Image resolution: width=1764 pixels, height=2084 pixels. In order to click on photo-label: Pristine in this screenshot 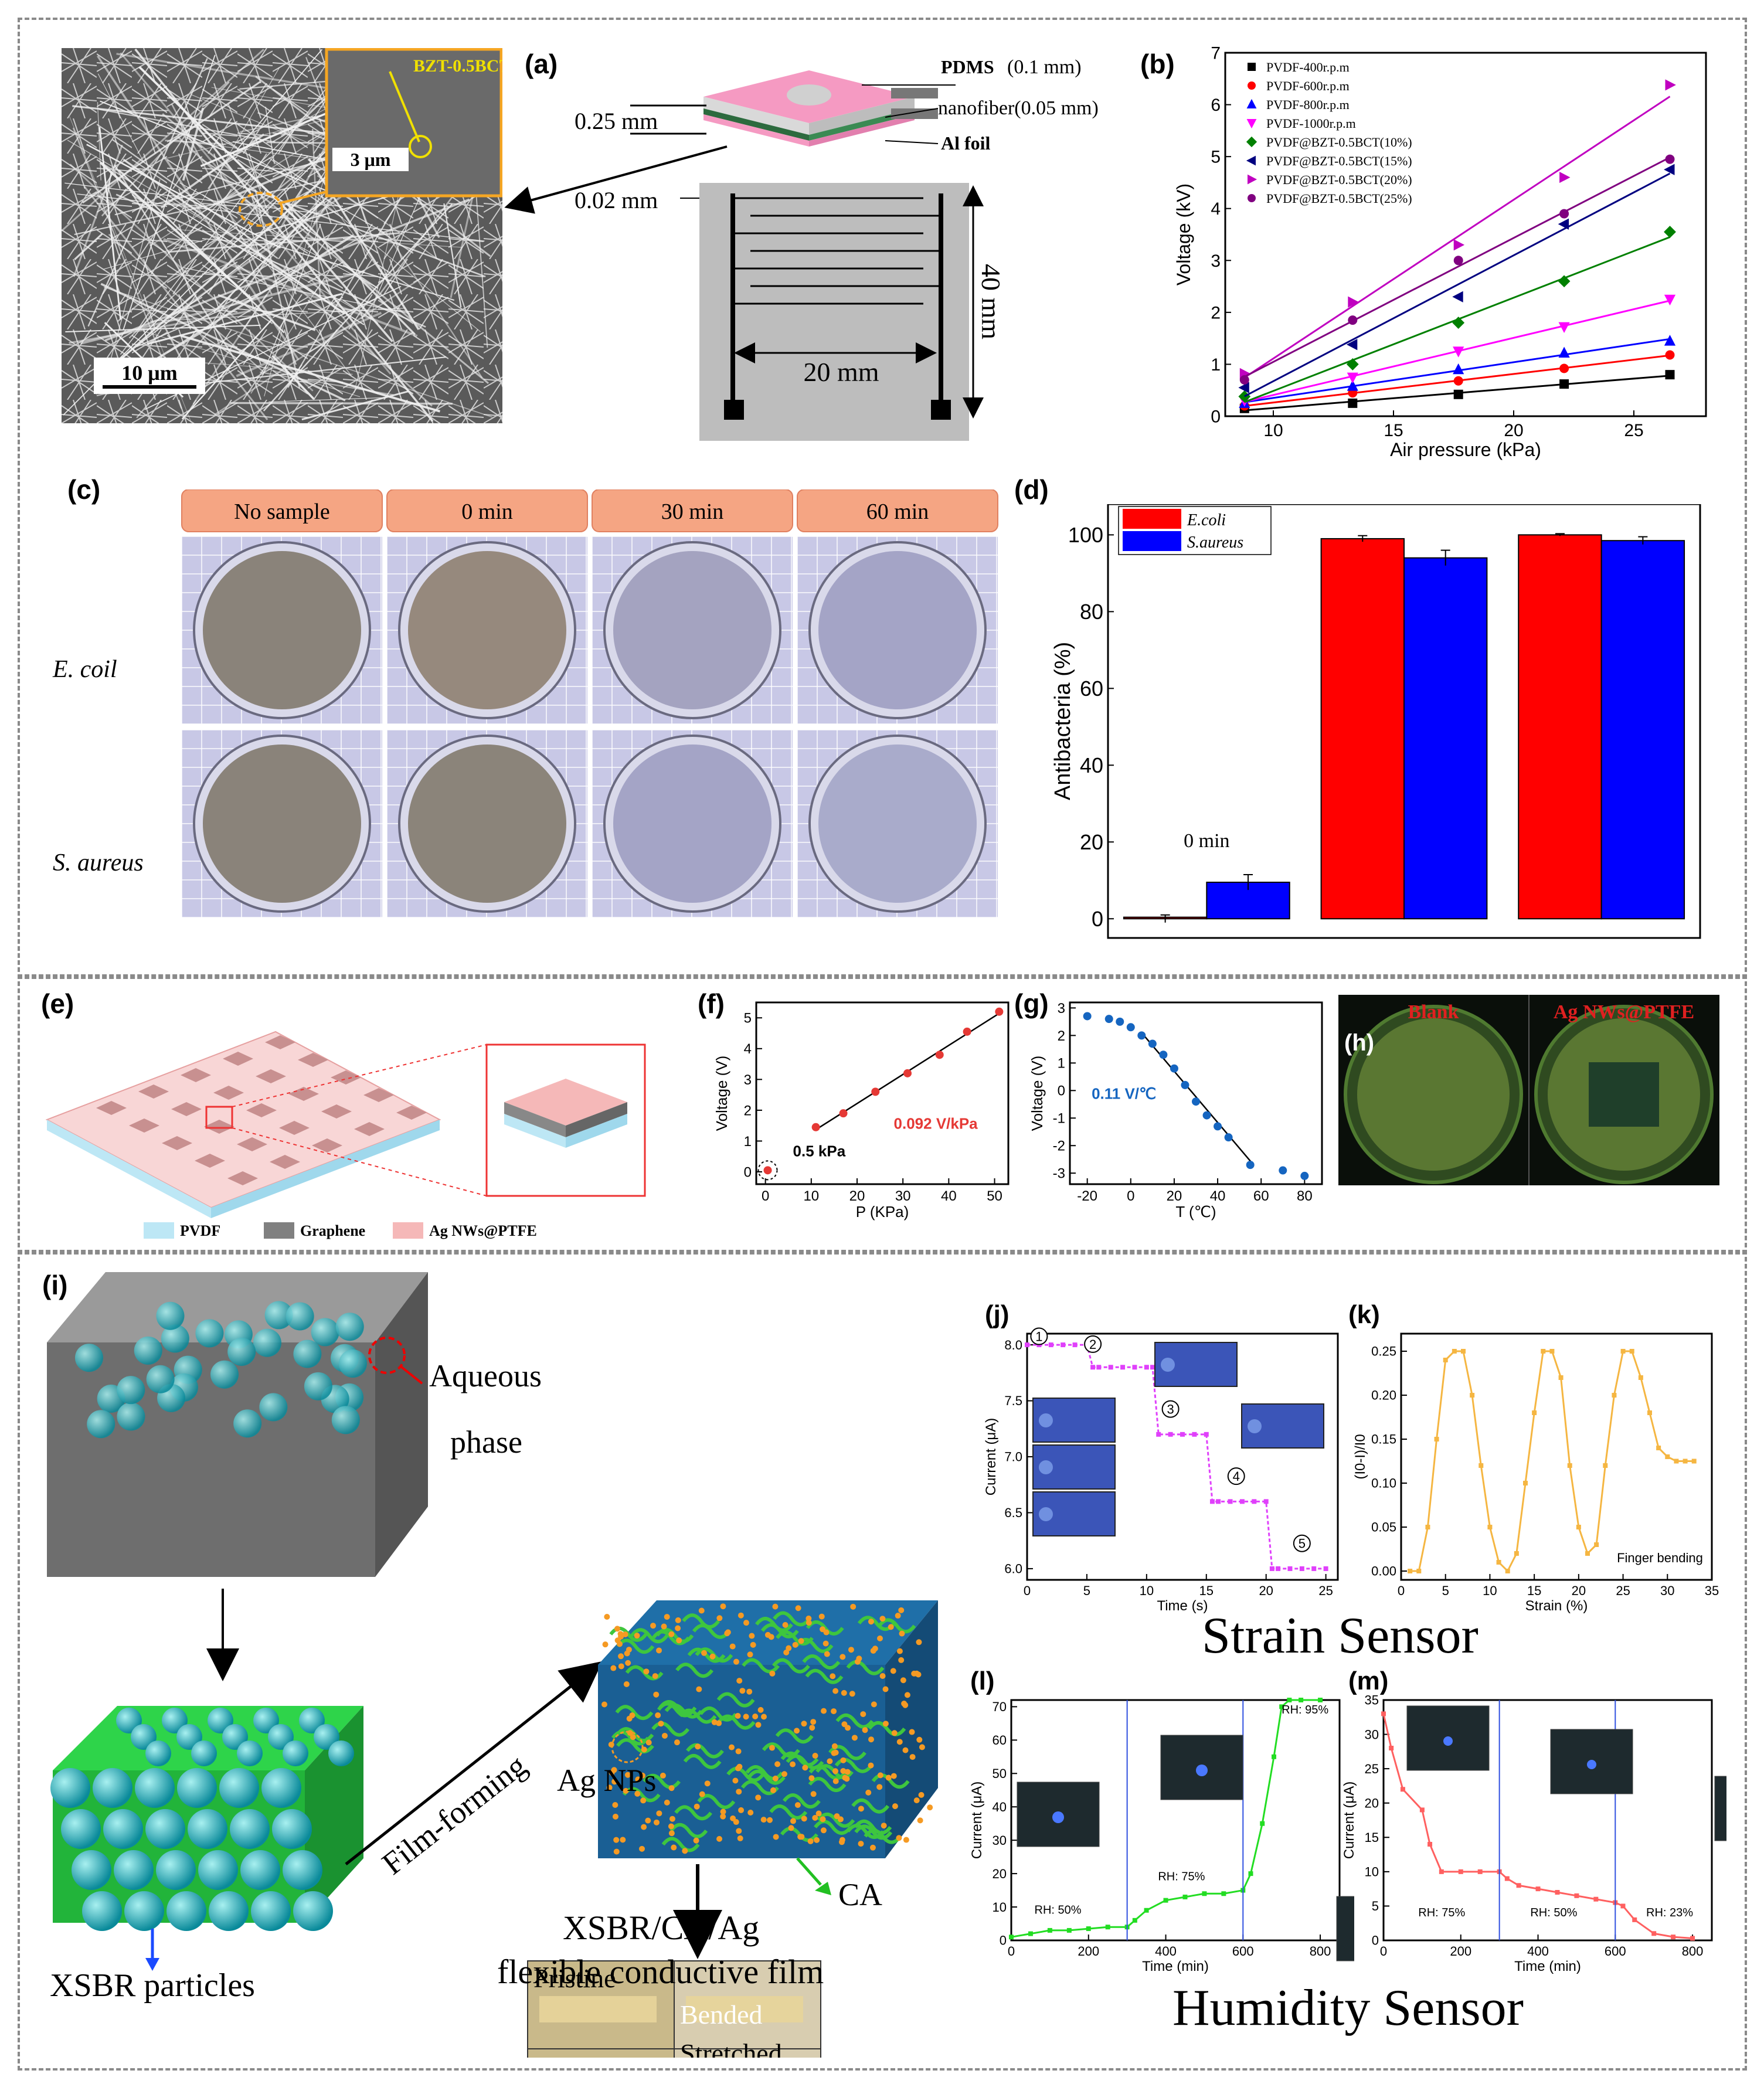, I will do `click(575, 1978)`.